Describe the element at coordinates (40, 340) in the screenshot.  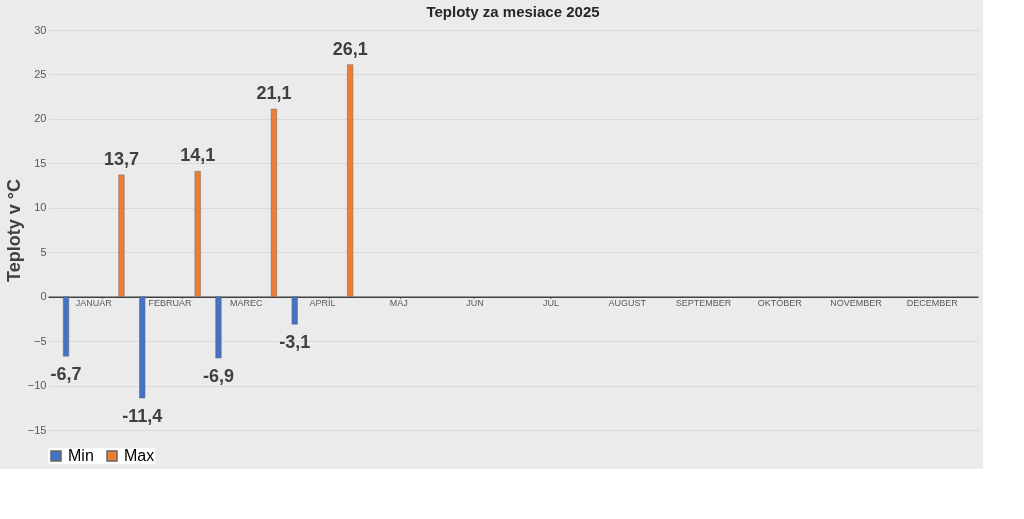
I see `y-tick-label: −5` at that location.